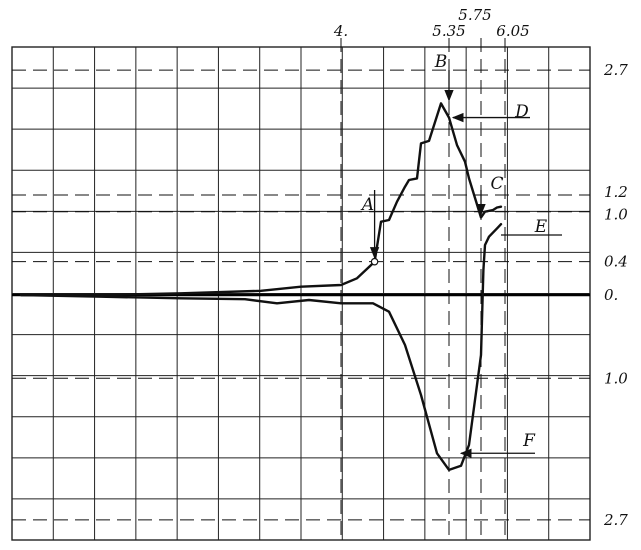 The image size is (641, 550). What do you see at coordinates (474, 15) in the screenshot?
I see `x-tick-label: 5.75` at bounding box center [474, 15].